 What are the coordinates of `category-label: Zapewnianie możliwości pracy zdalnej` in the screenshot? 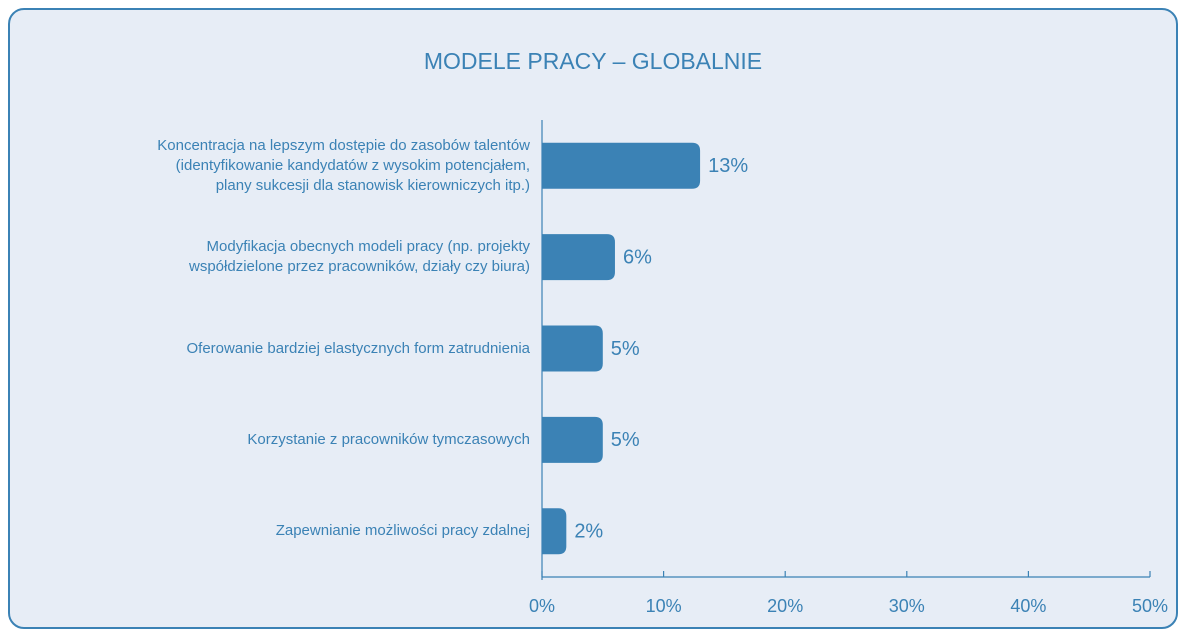 It's located at (402, 531).